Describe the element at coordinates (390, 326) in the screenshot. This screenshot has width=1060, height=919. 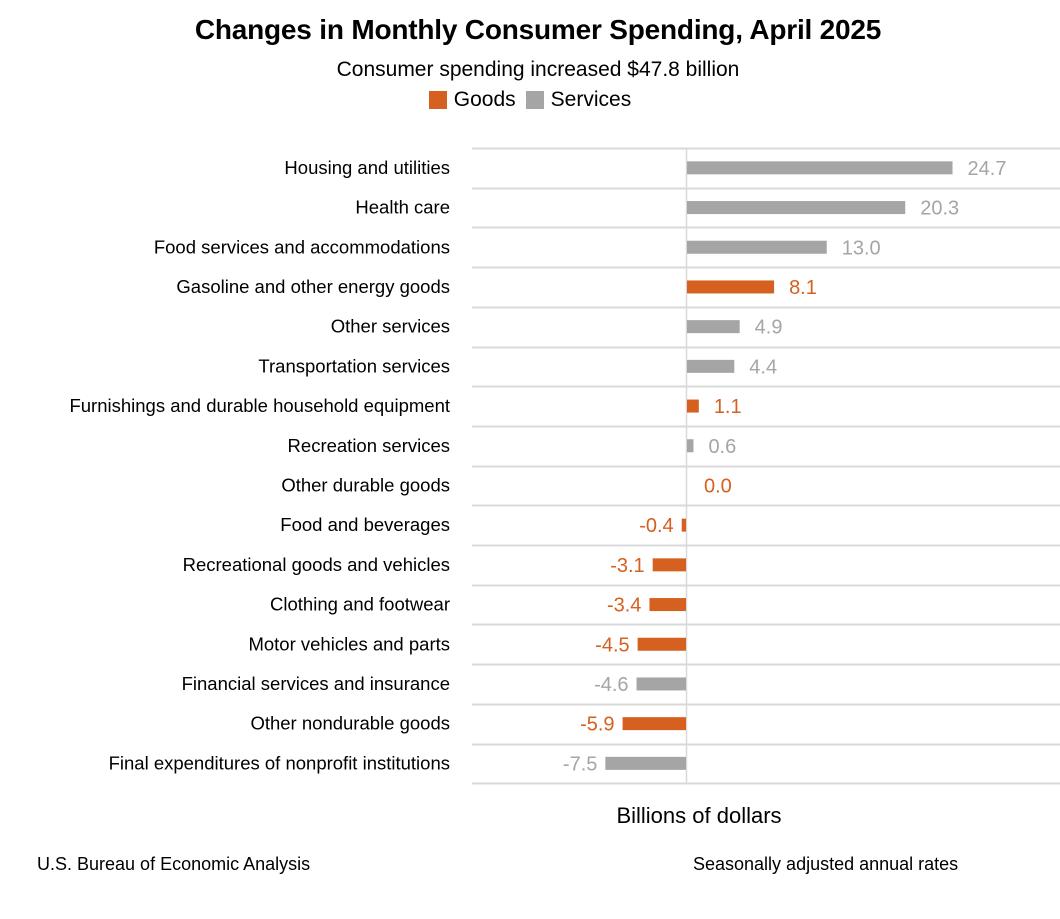
I see `category-label: Other services` at that location.